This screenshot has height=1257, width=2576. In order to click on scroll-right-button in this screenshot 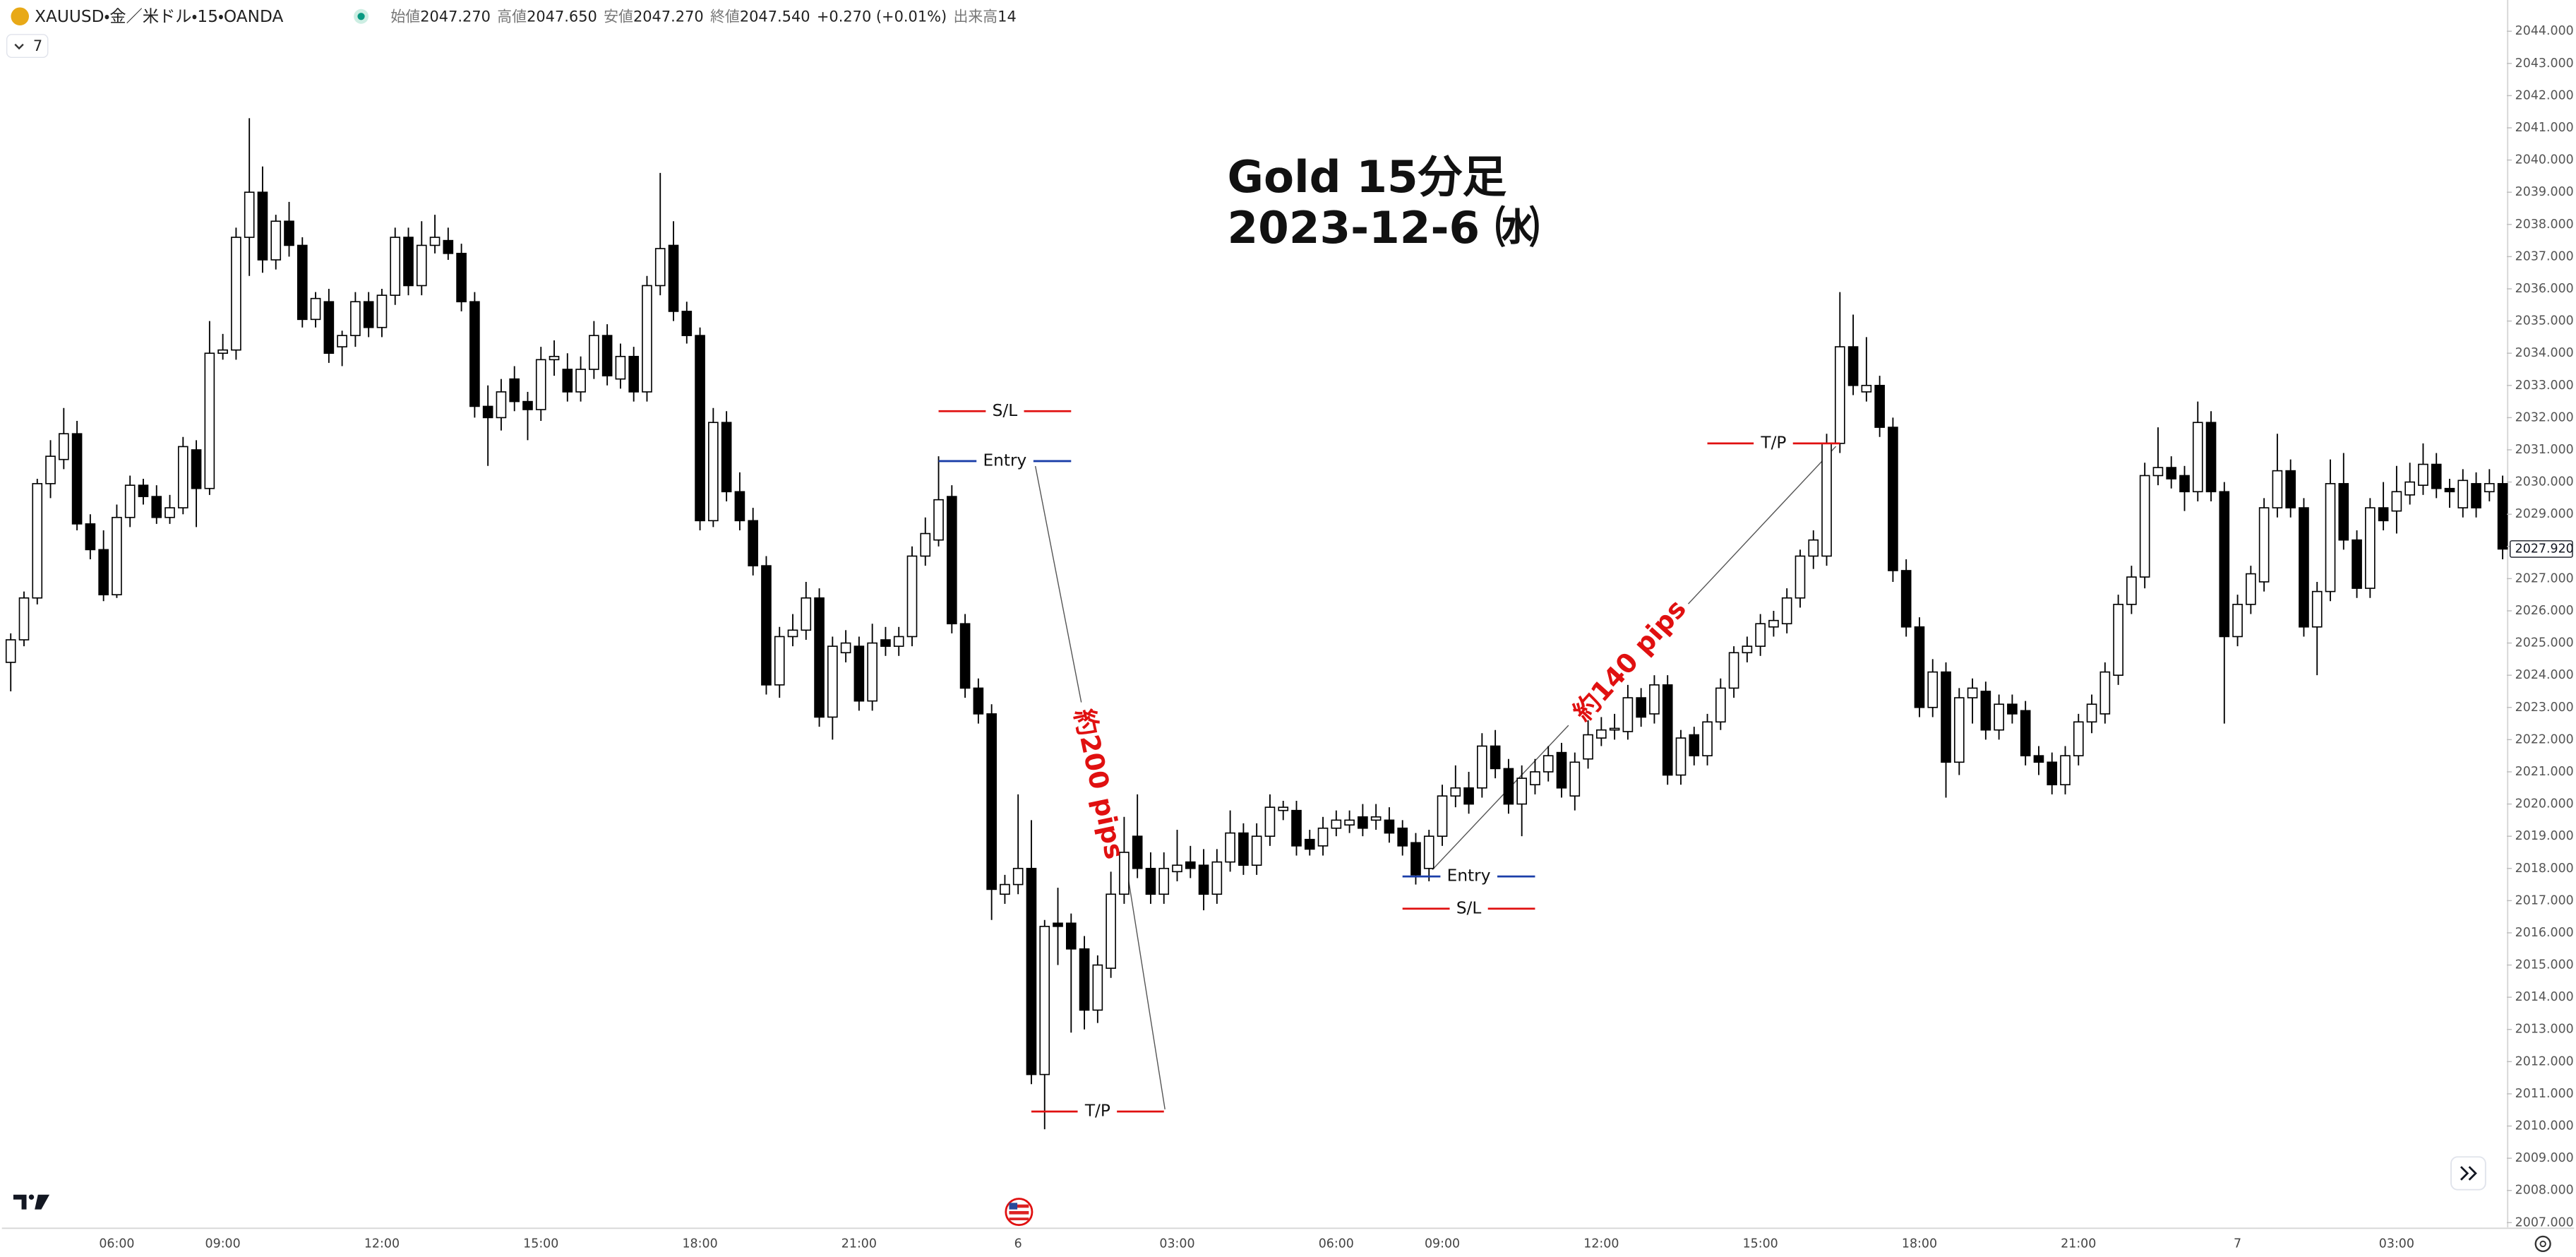, I will do `click(2468, 1174)`.